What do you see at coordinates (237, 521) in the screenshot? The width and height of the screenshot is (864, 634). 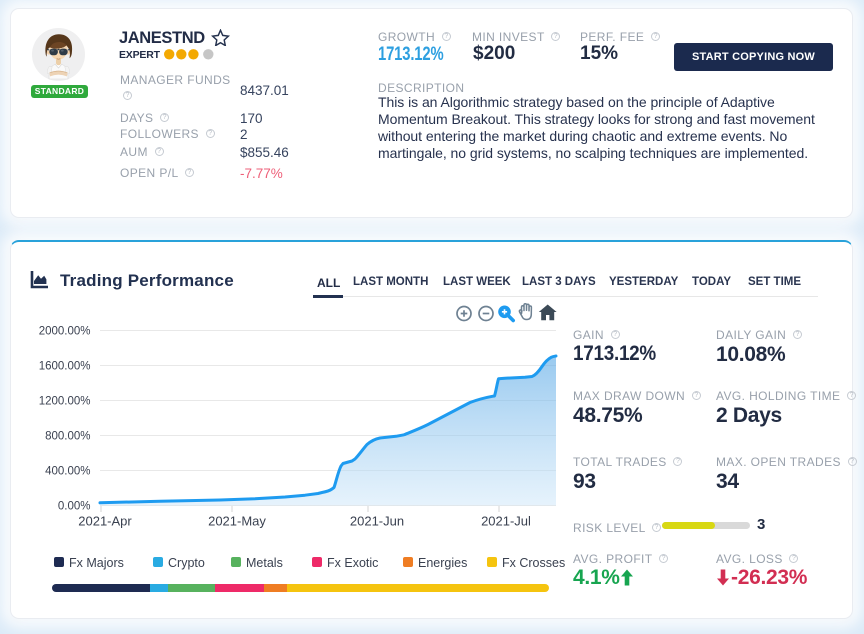 I see `svg-text: 2021-May` at bounding box center [237, 521].